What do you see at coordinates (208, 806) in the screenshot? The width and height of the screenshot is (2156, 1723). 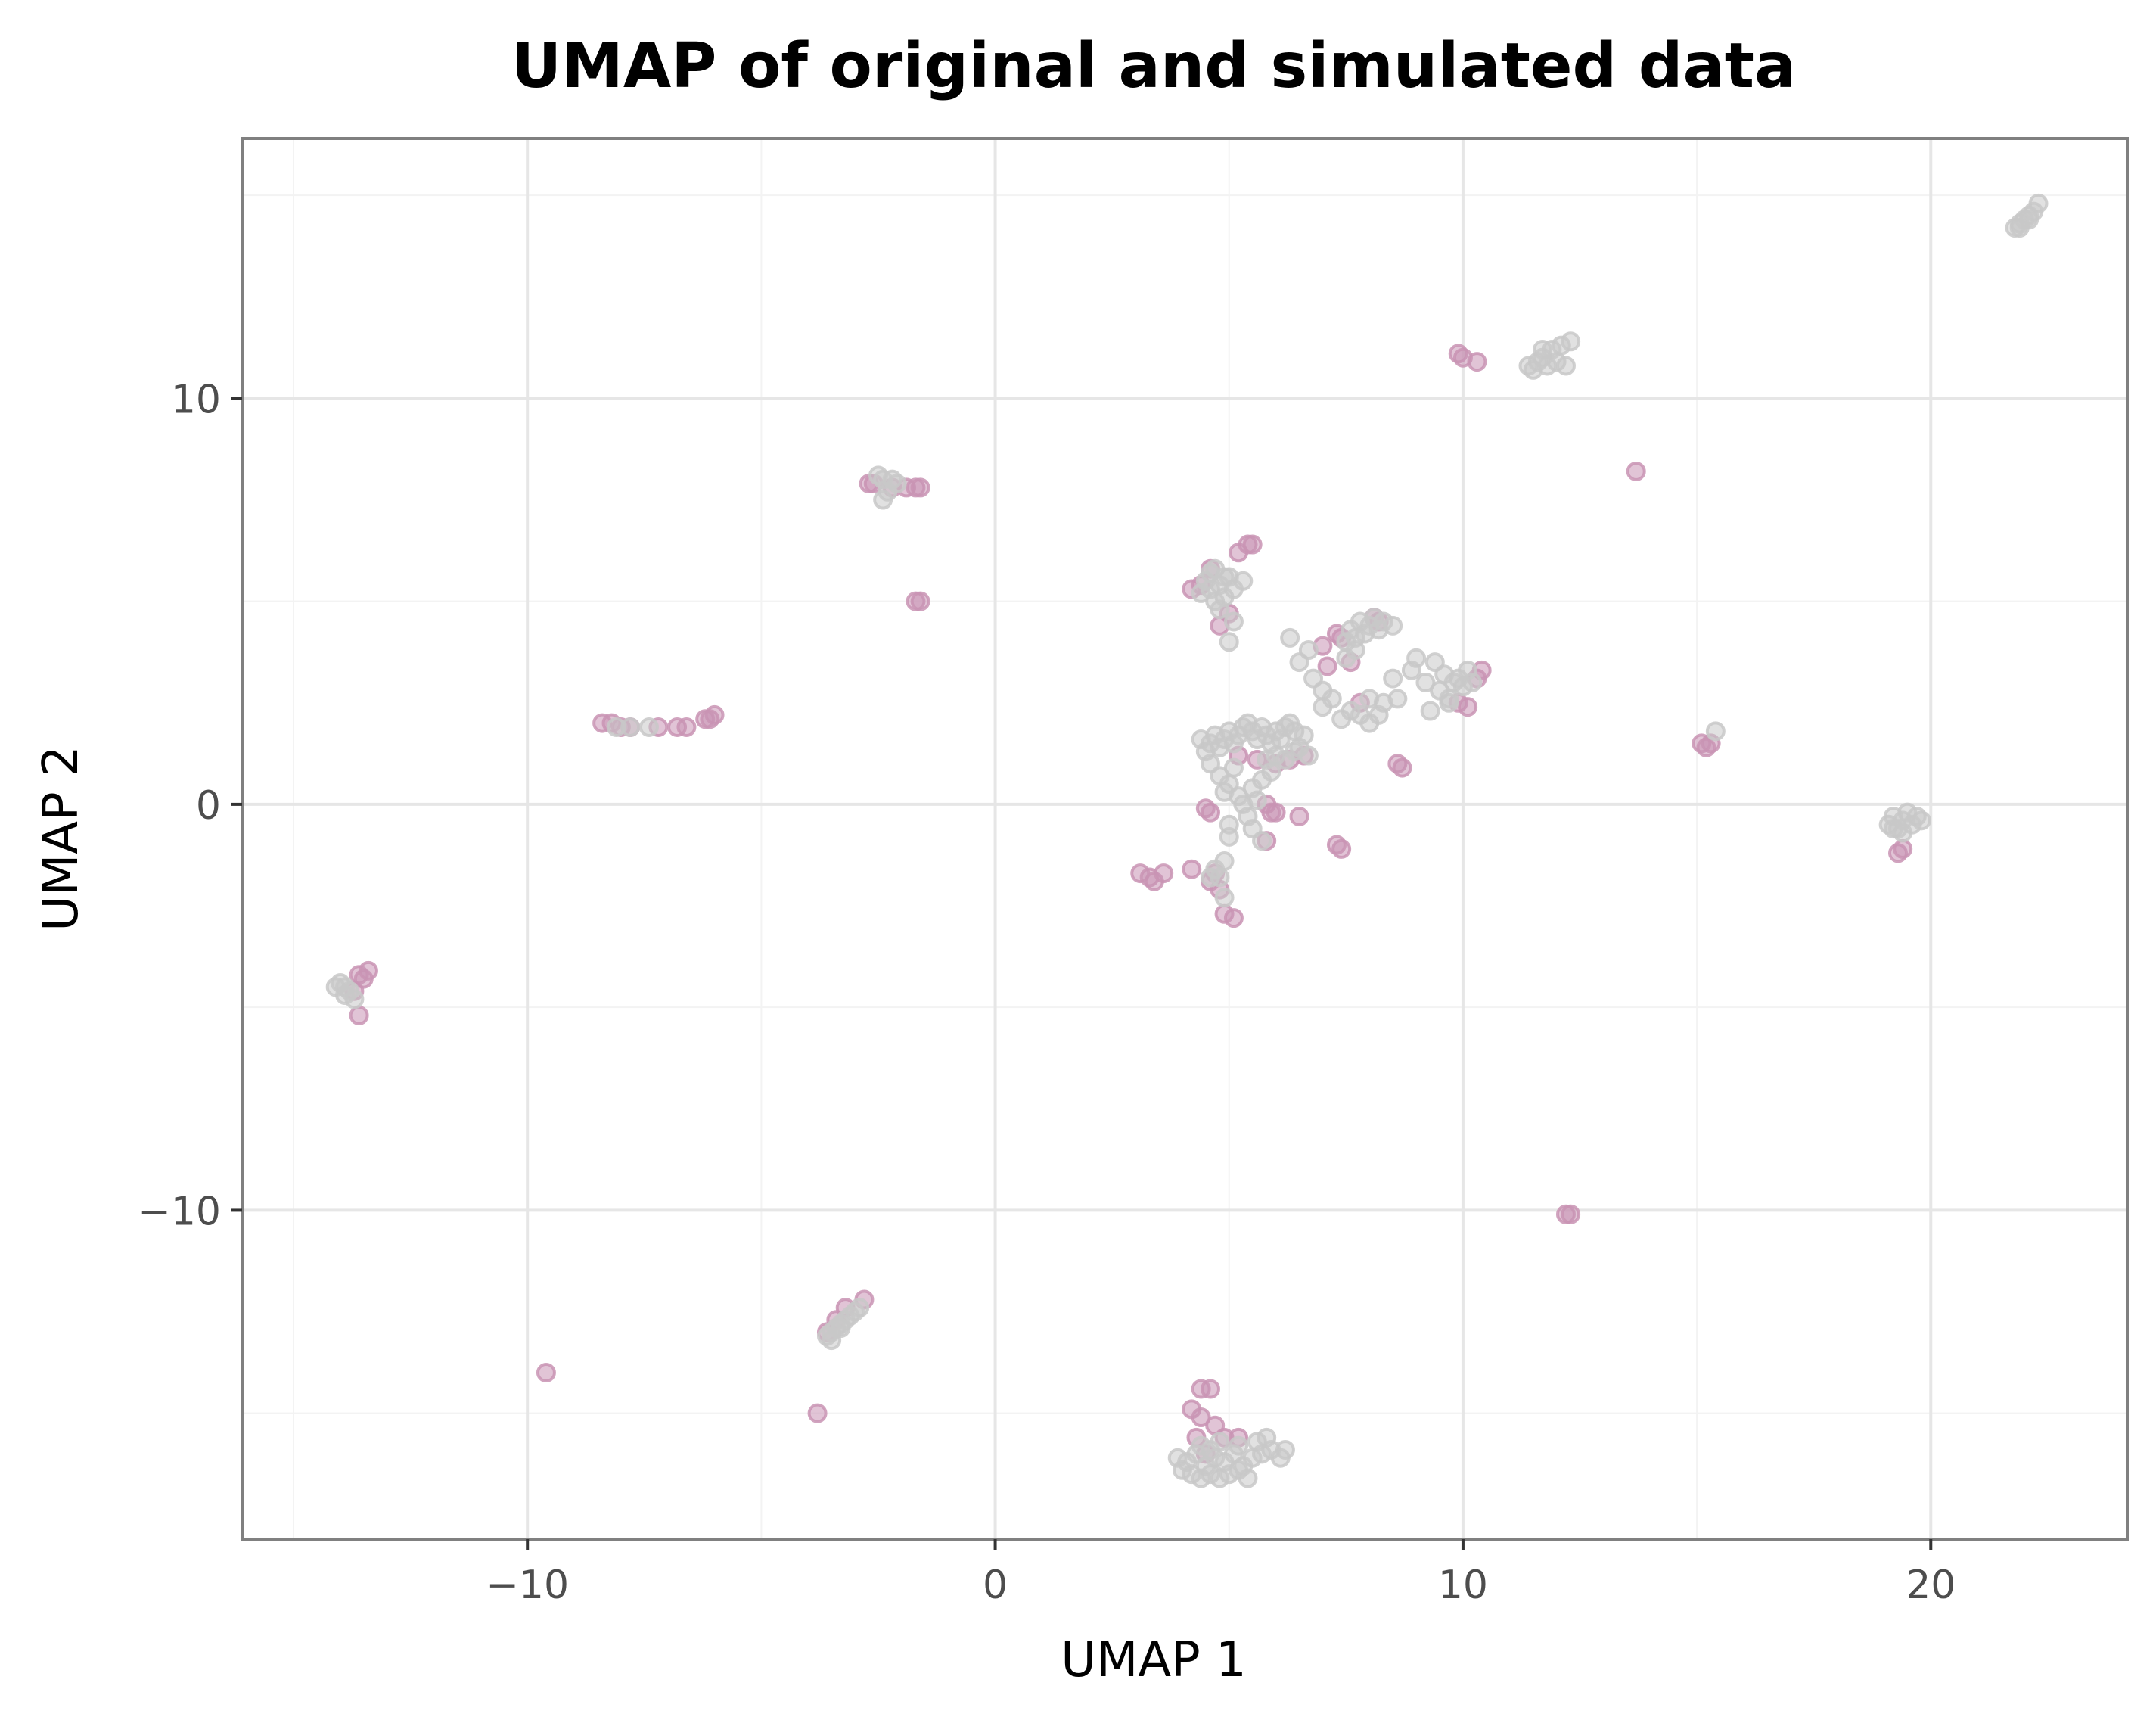 I see `y-tick-label: 0` at bounding box center [208, 806].